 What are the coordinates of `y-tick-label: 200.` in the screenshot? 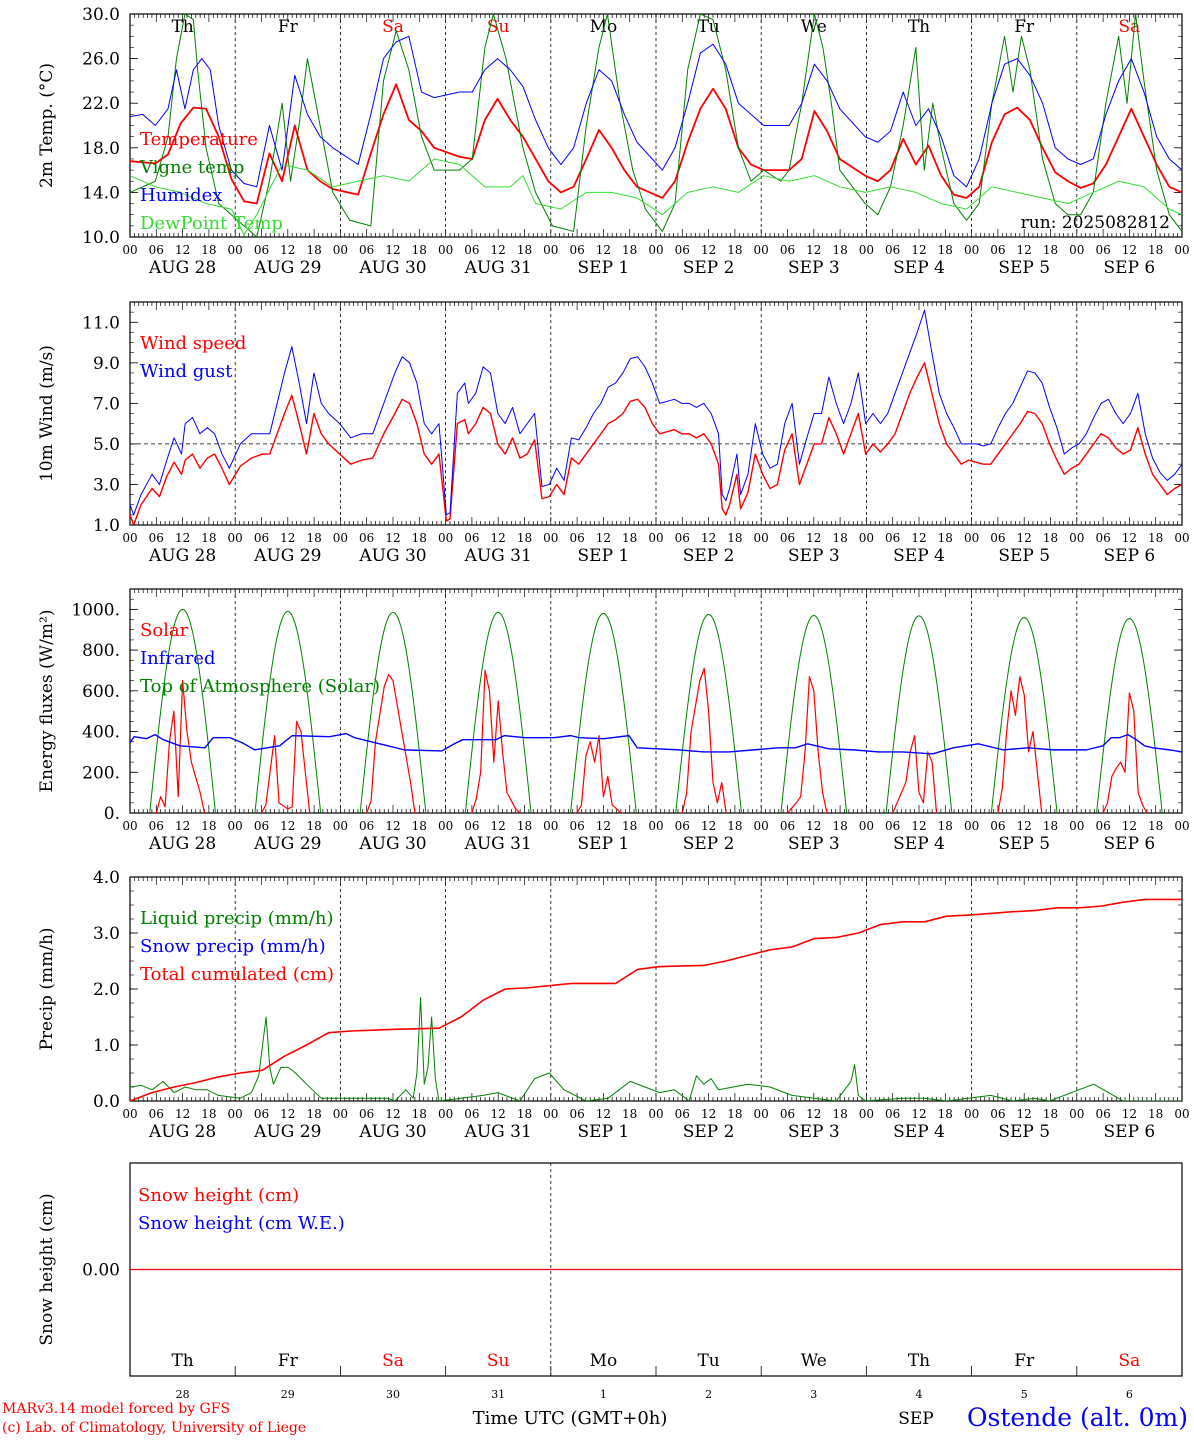 It's located at (101, 773).